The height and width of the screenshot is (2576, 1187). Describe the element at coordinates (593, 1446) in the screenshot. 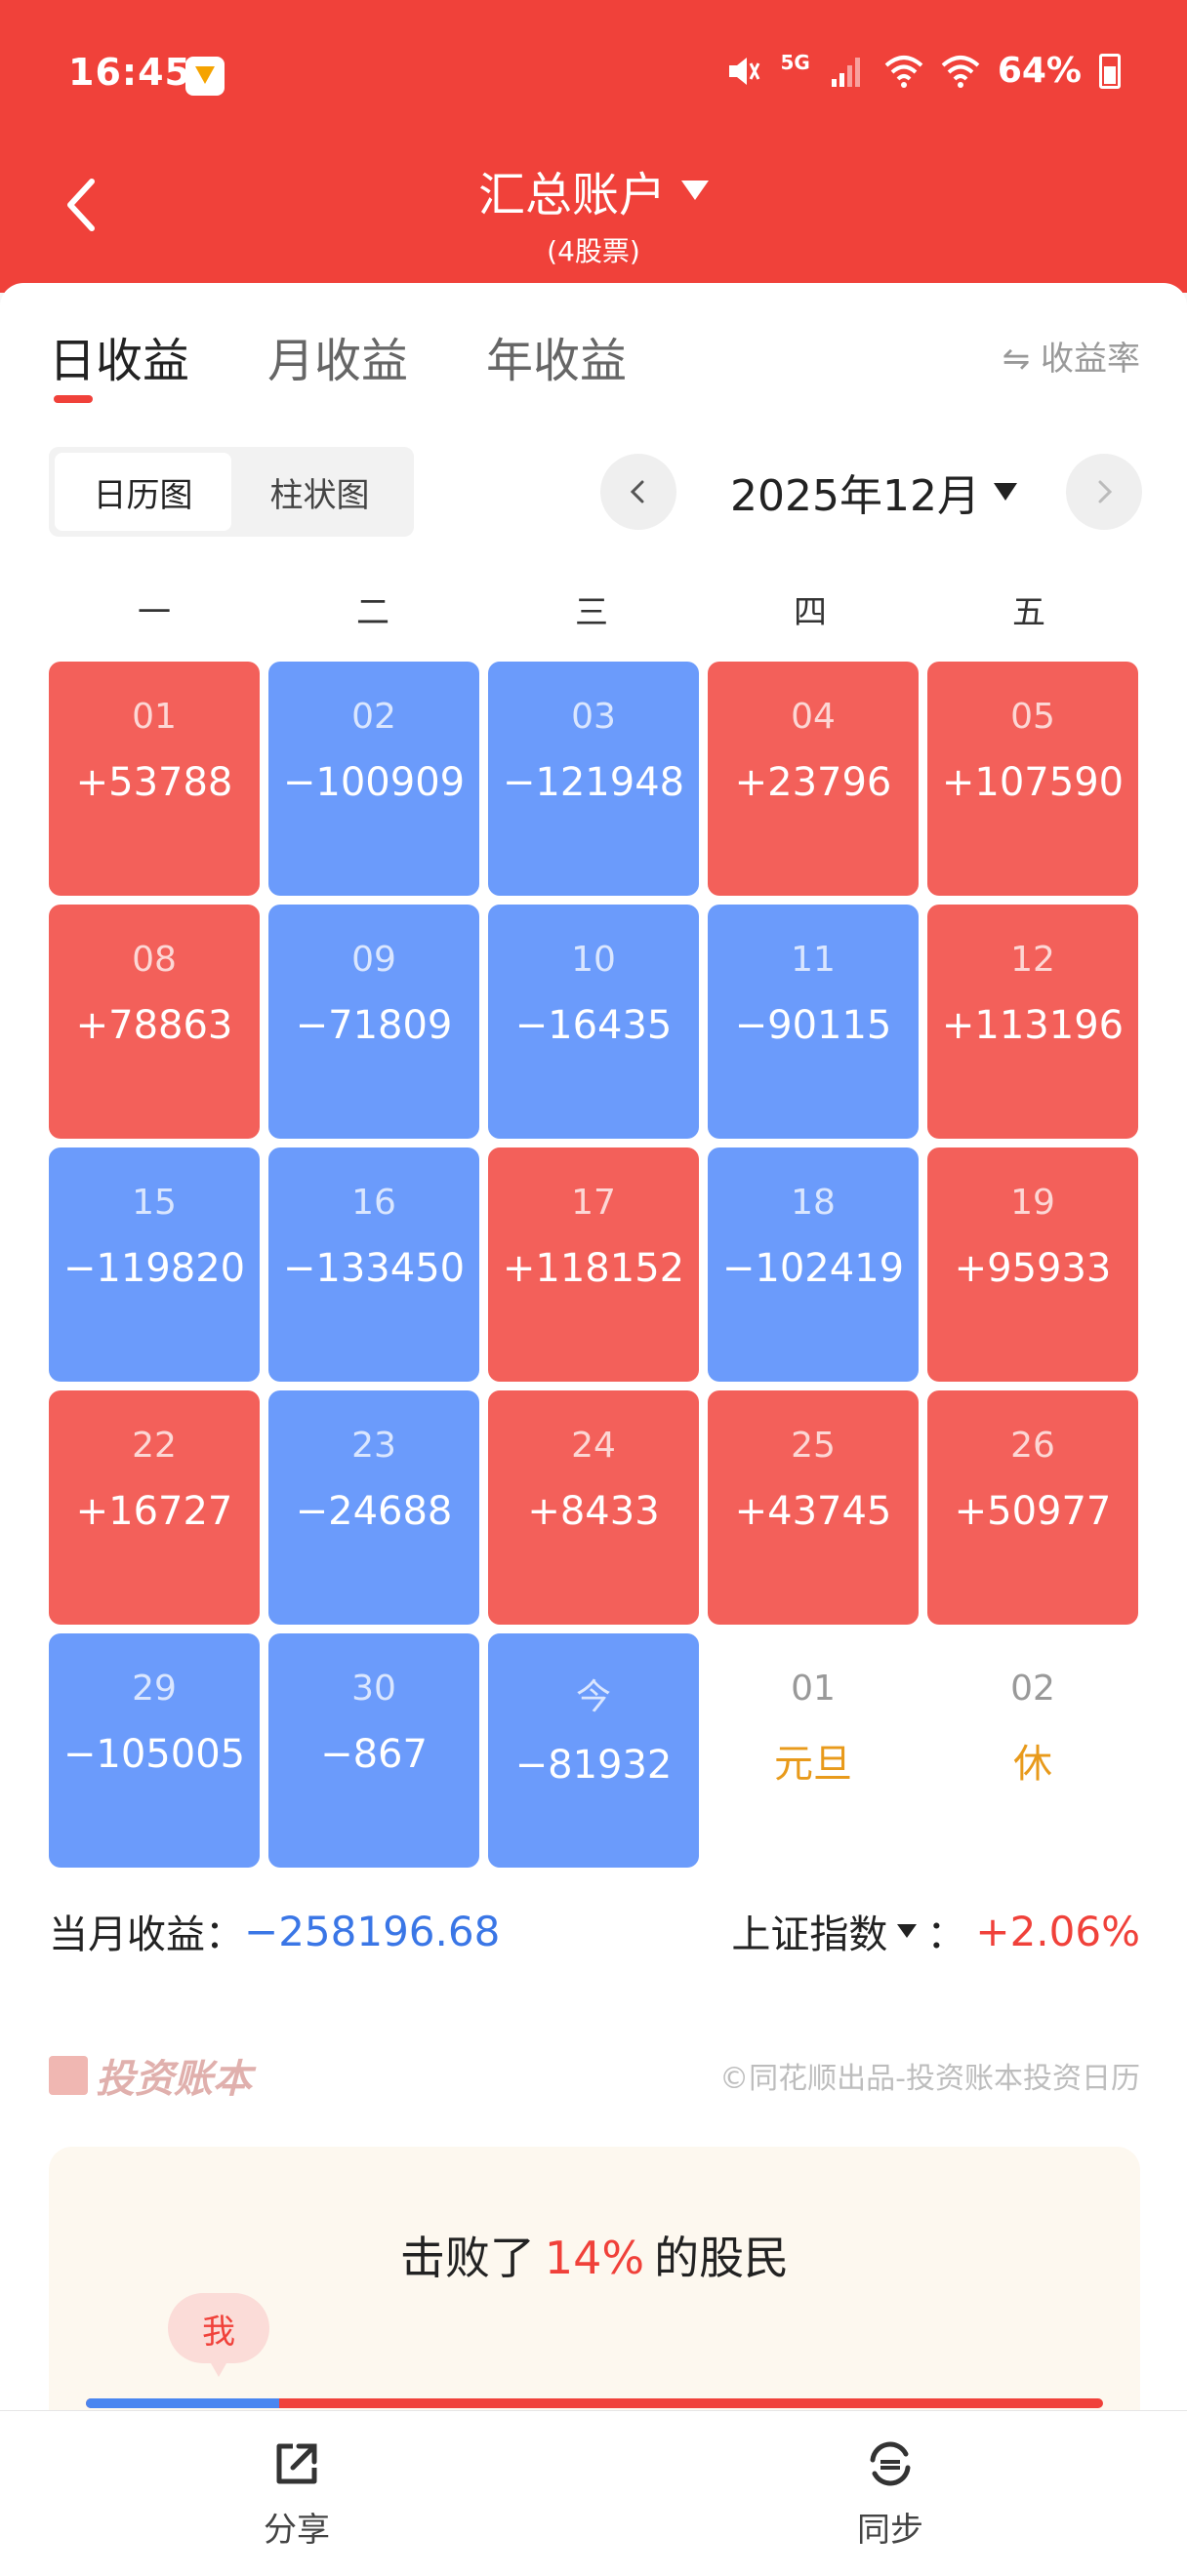

I see `day-number: 24` at that location.